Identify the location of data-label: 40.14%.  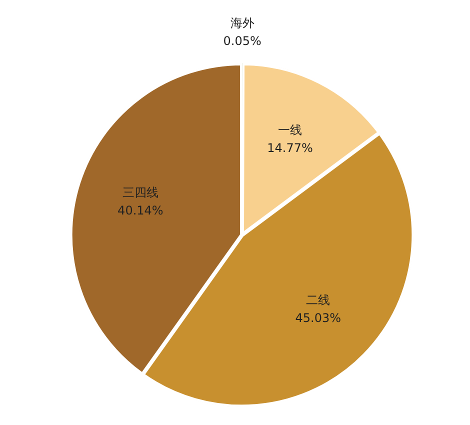
(141, 211).